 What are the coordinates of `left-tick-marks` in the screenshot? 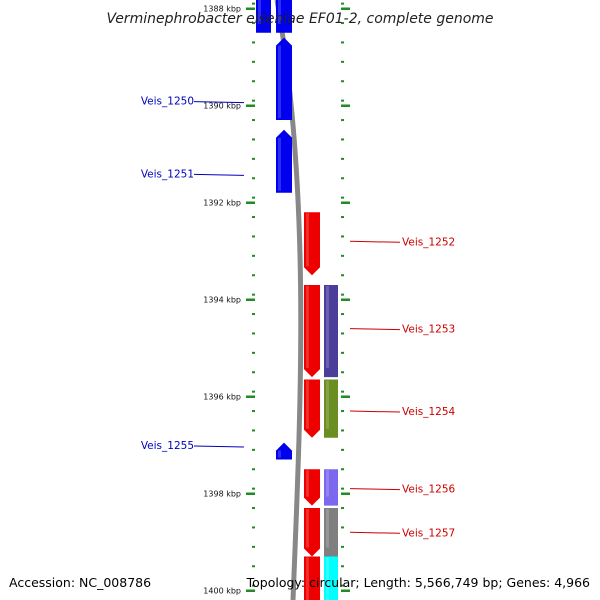 It's located at (253, 294).